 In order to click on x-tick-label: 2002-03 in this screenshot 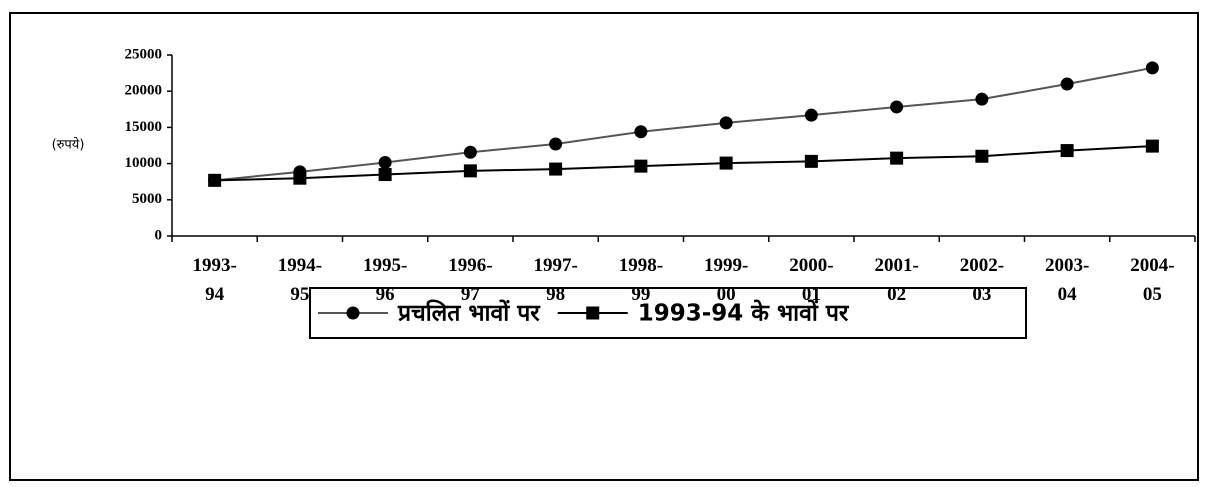, I will do `click(982, 280)`.